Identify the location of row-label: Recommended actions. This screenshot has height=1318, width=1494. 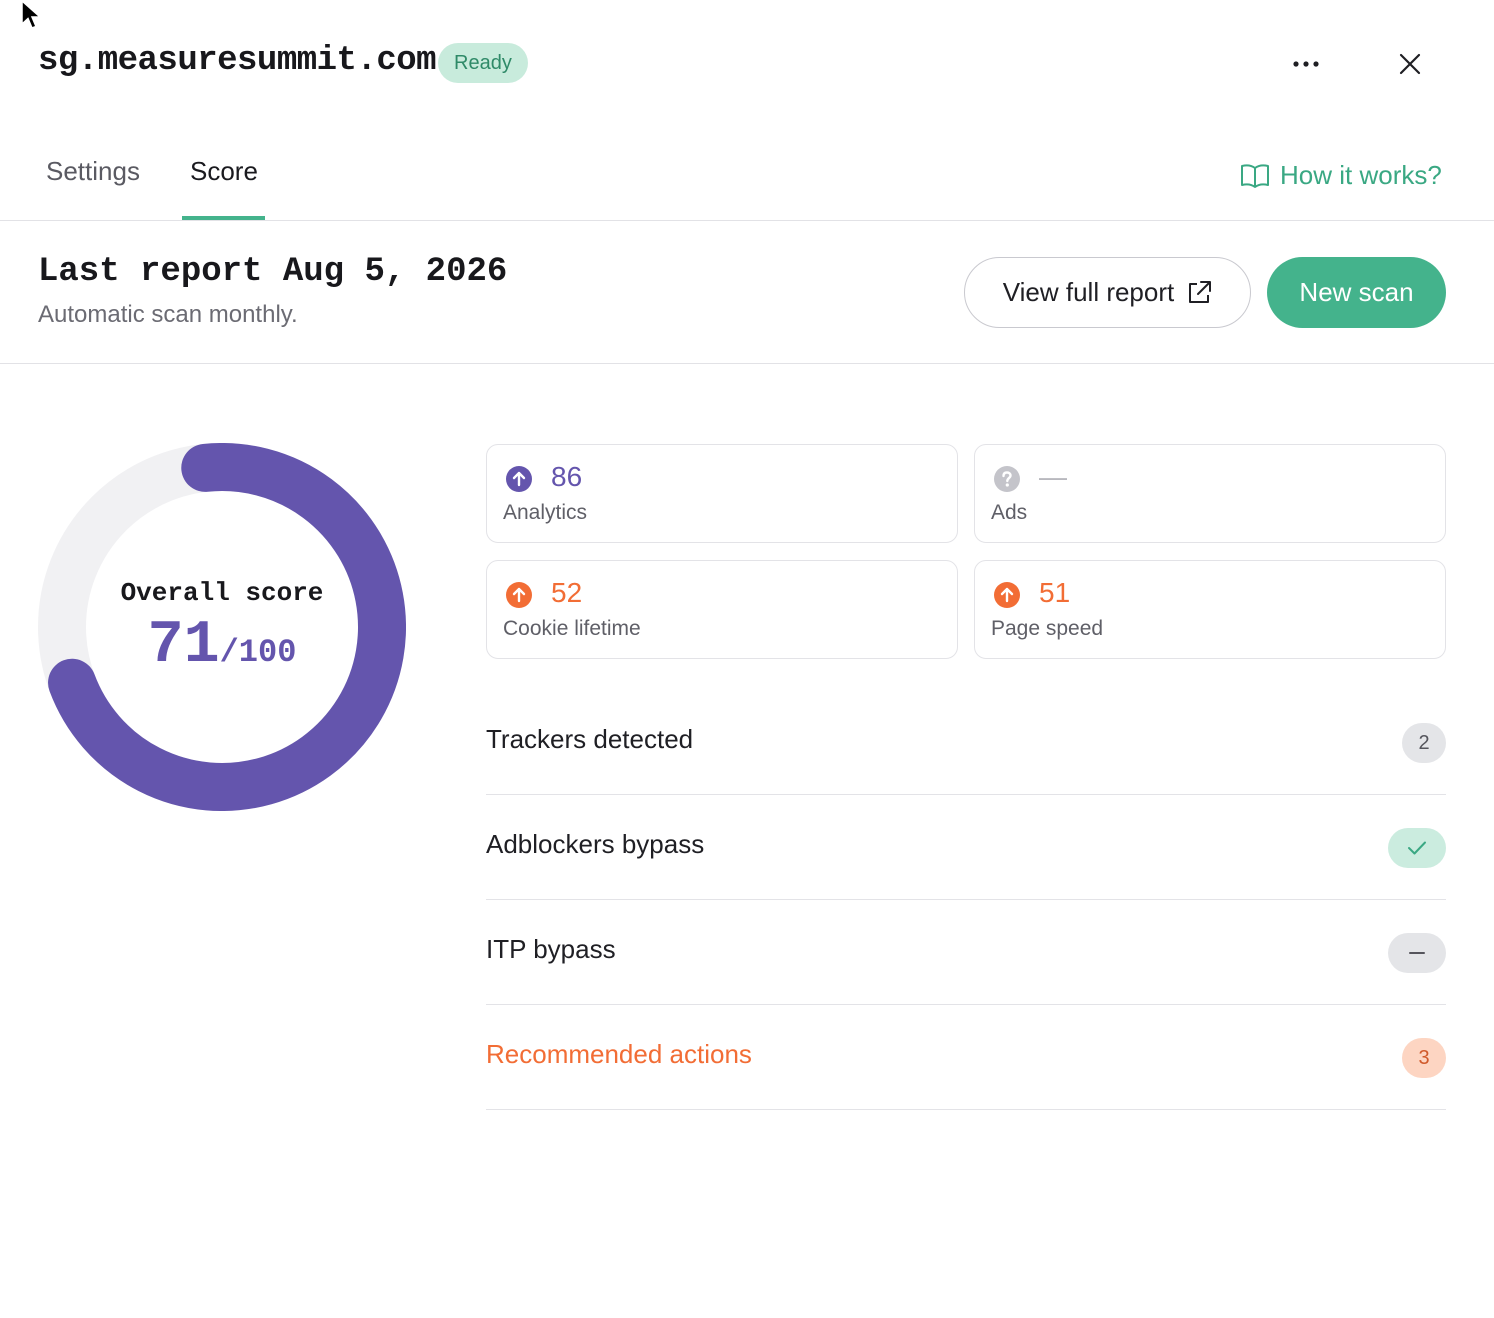
(619, 1054).